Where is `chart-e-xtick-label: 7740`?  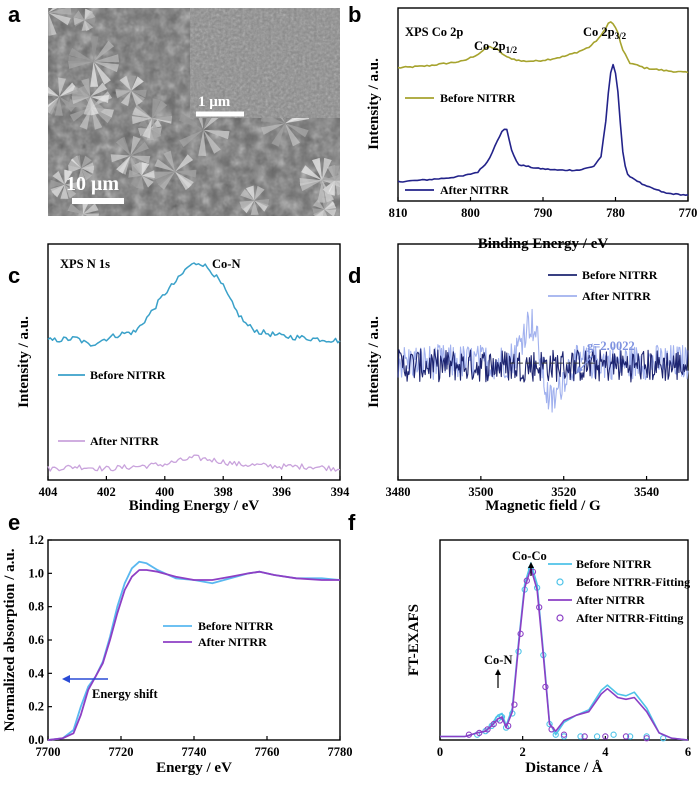
chart-e-xtick-label: 7740 is located at coordinates (194, 752).